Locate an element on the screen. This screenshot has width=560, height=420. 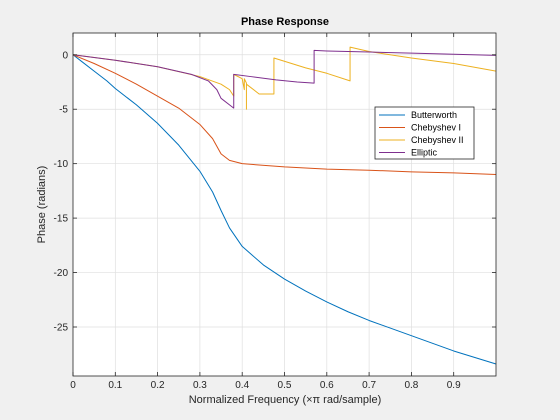
y-tick-label: -25 is located at coordinates (61, 328).